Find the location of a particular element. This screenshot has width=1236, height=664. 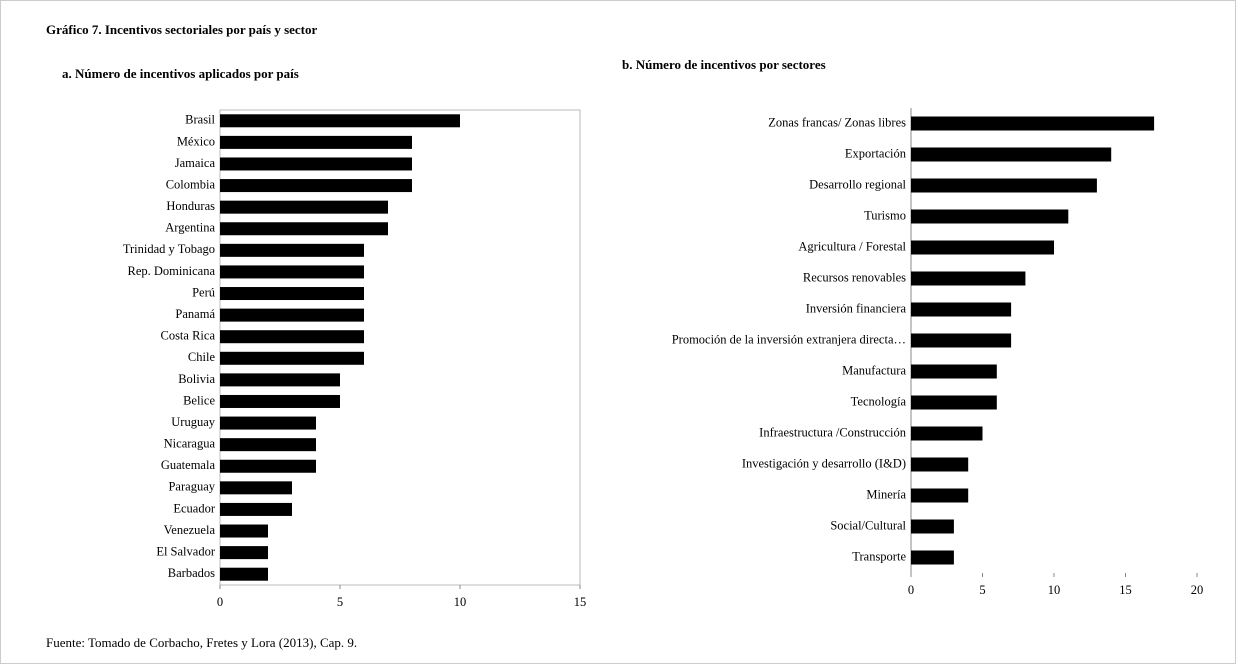

y-tick-label: Jamaica is located at coordinates (195, 163).